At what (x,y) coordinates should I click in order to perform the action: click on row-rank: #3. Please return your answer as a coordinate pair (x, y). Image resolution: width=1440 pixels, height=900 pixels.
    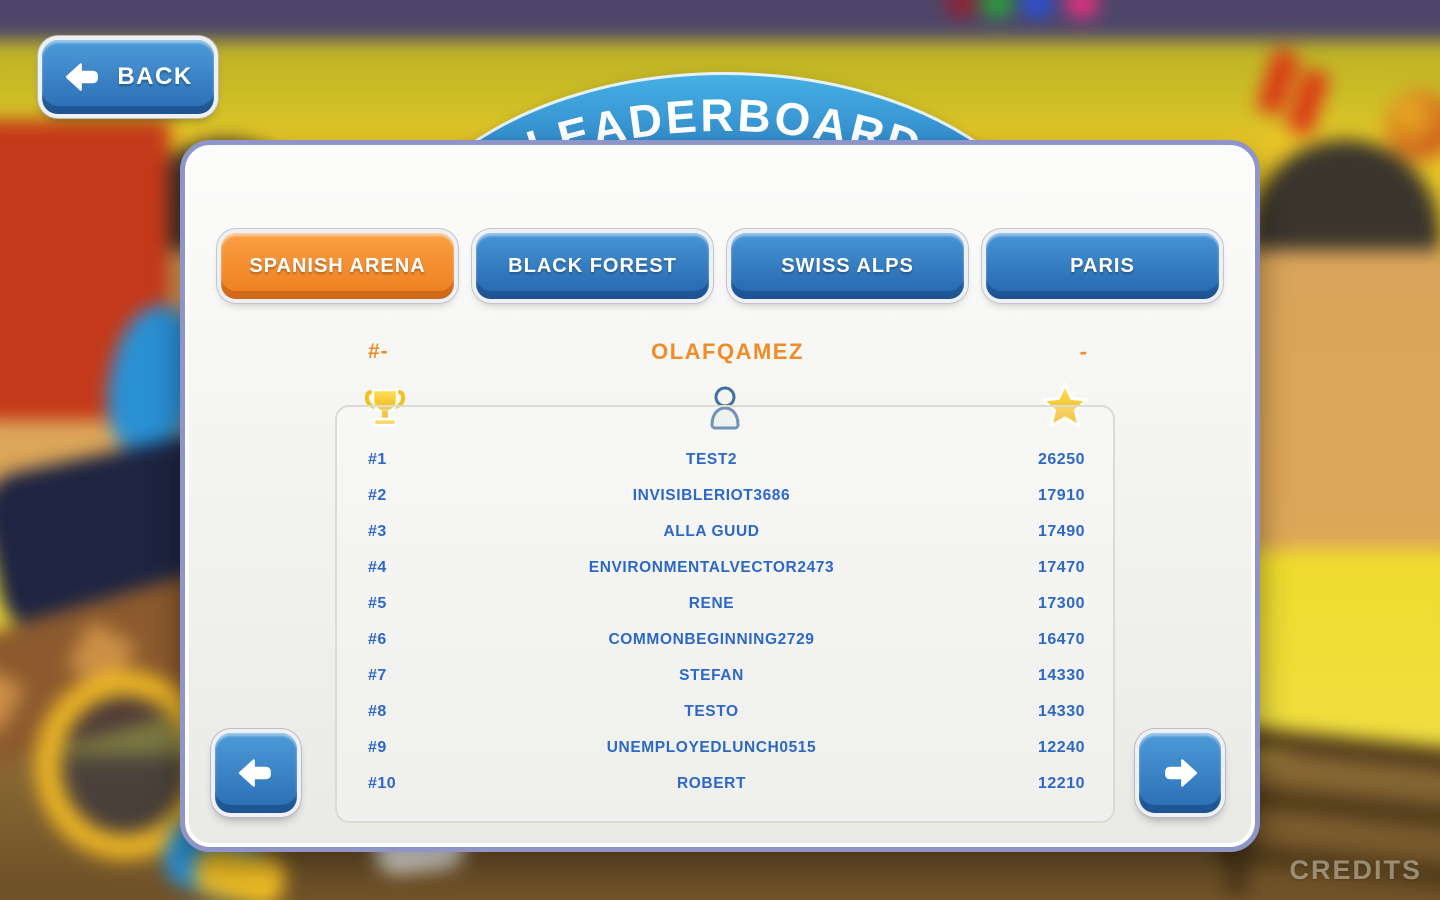
    Looking at the image, I should click on (377, 531).